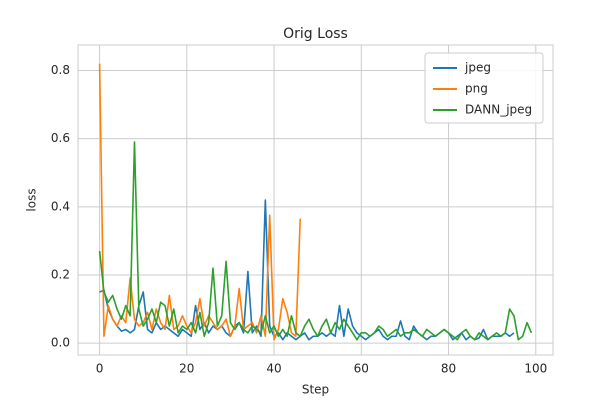 This screenshot has height=400, width=600. Describe the element at coordinates (60, 138) in the screenshot. I see `y-tick-label: 0.6` at that location.